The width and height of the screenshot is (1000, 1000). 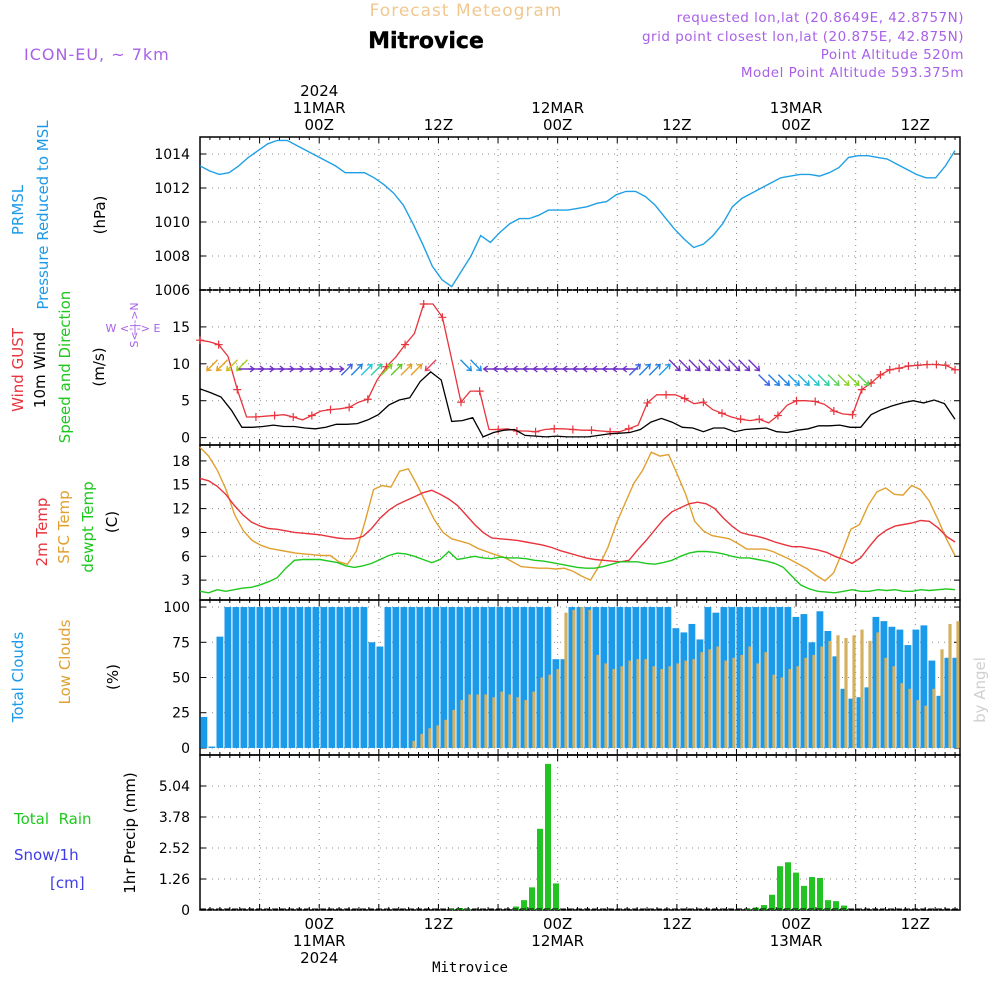 What do you see at coordinates (174, 818) in the screenshot?
I see `y-tick-label: 3.78` at bounding box center [174, 818].